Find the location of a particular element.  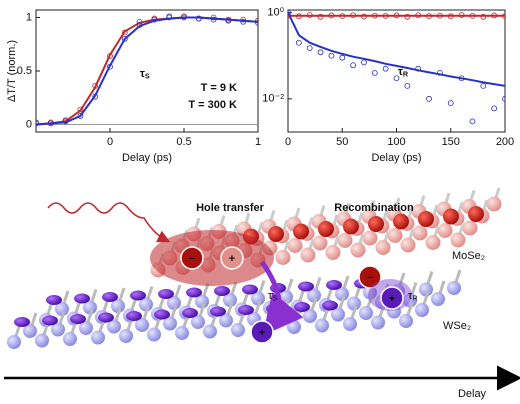

x-tick-label: 0.5 is located at coordinates (183, 142).